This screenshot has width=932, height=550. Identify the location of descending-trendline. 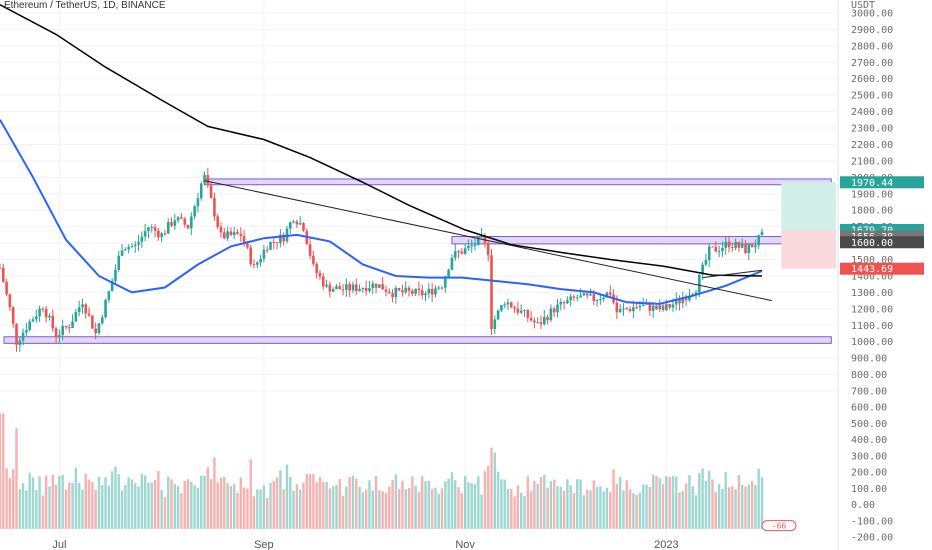
(488, 241).